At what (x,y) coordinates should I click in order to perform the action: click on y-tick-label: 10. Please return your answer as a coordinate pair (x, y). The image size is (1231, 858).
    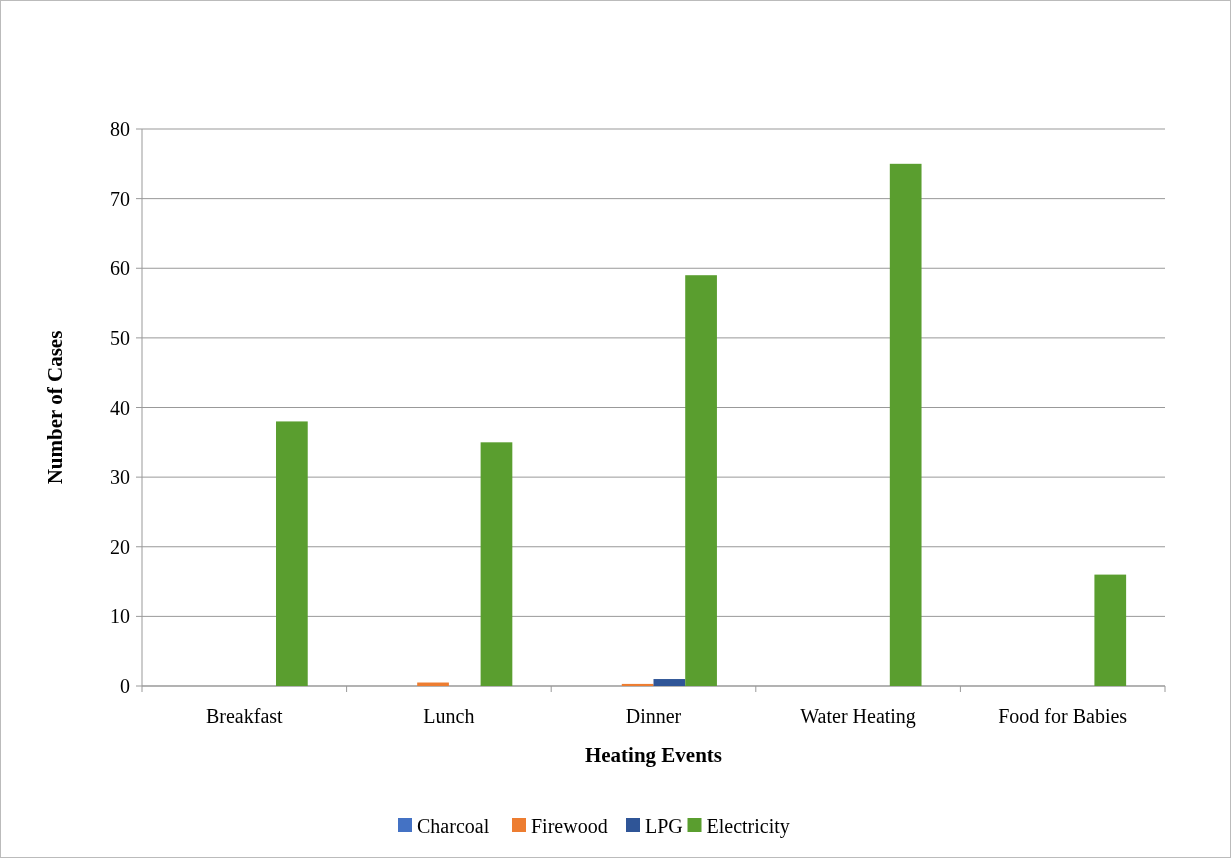
    Looking at the image, I should click on (120, 616).